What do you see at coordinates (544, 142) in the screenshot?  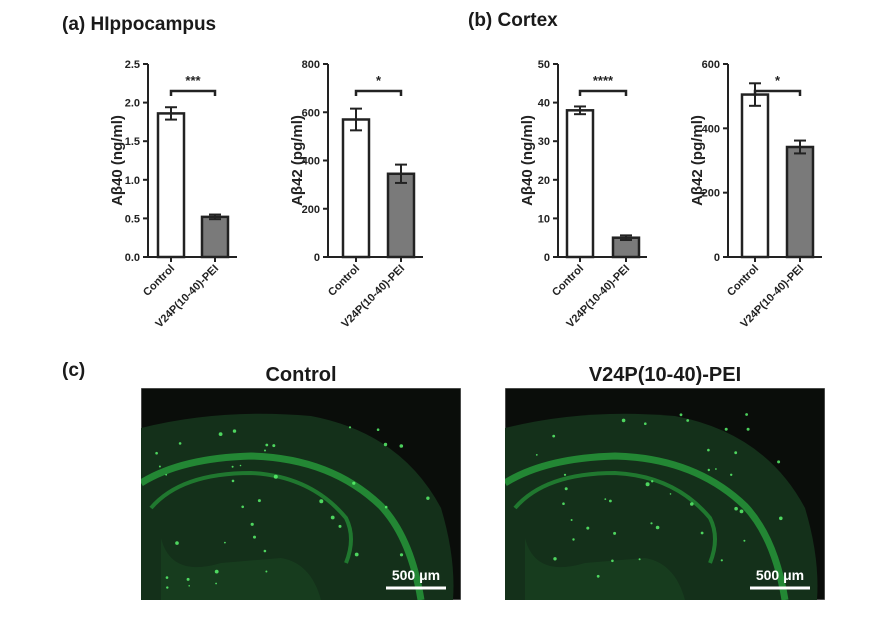 I see `y-tick-label: 30` at bounding box center [544, 142].